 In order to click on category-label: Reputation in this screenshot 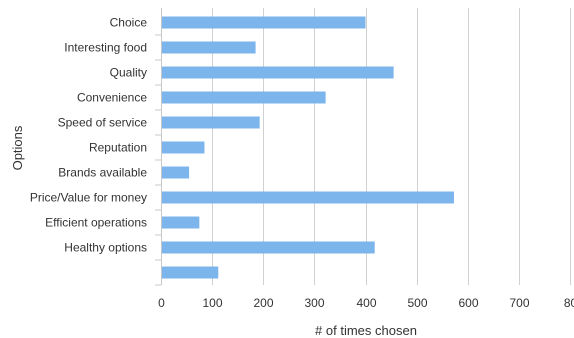, I will do `click(118, 148)`.